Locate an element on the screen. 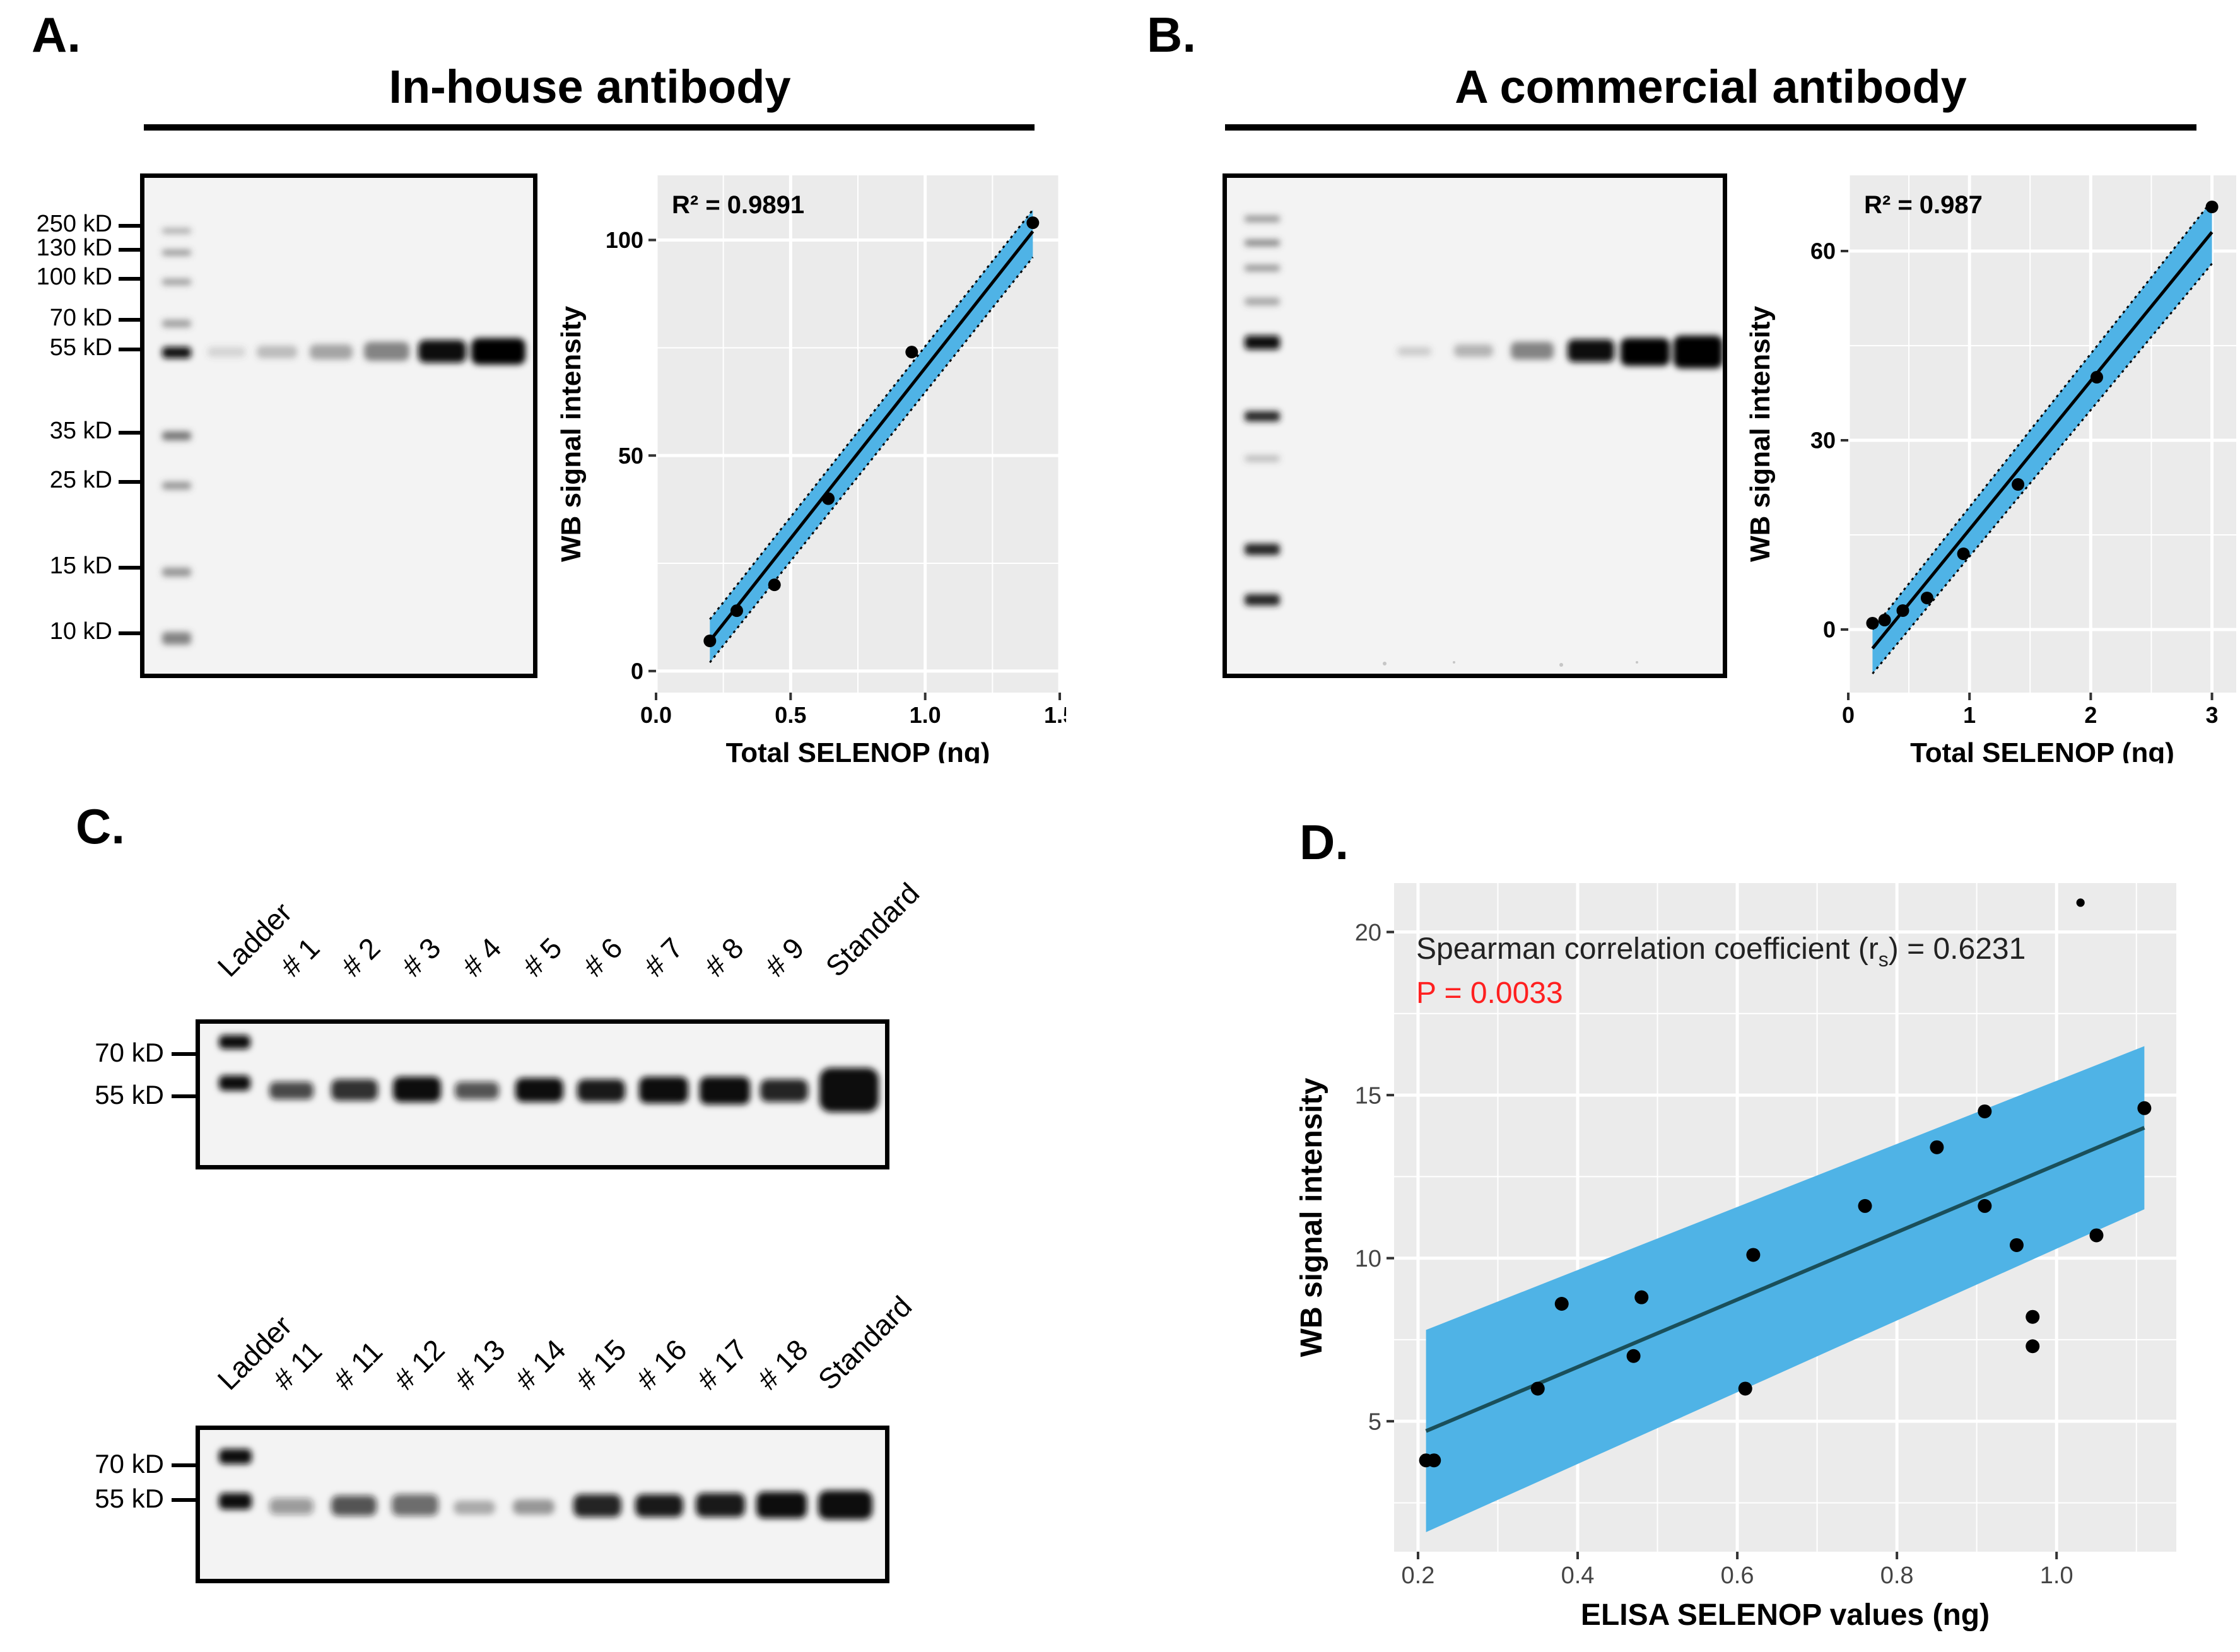  blot-c-top is located at coordinates (542, 1094).